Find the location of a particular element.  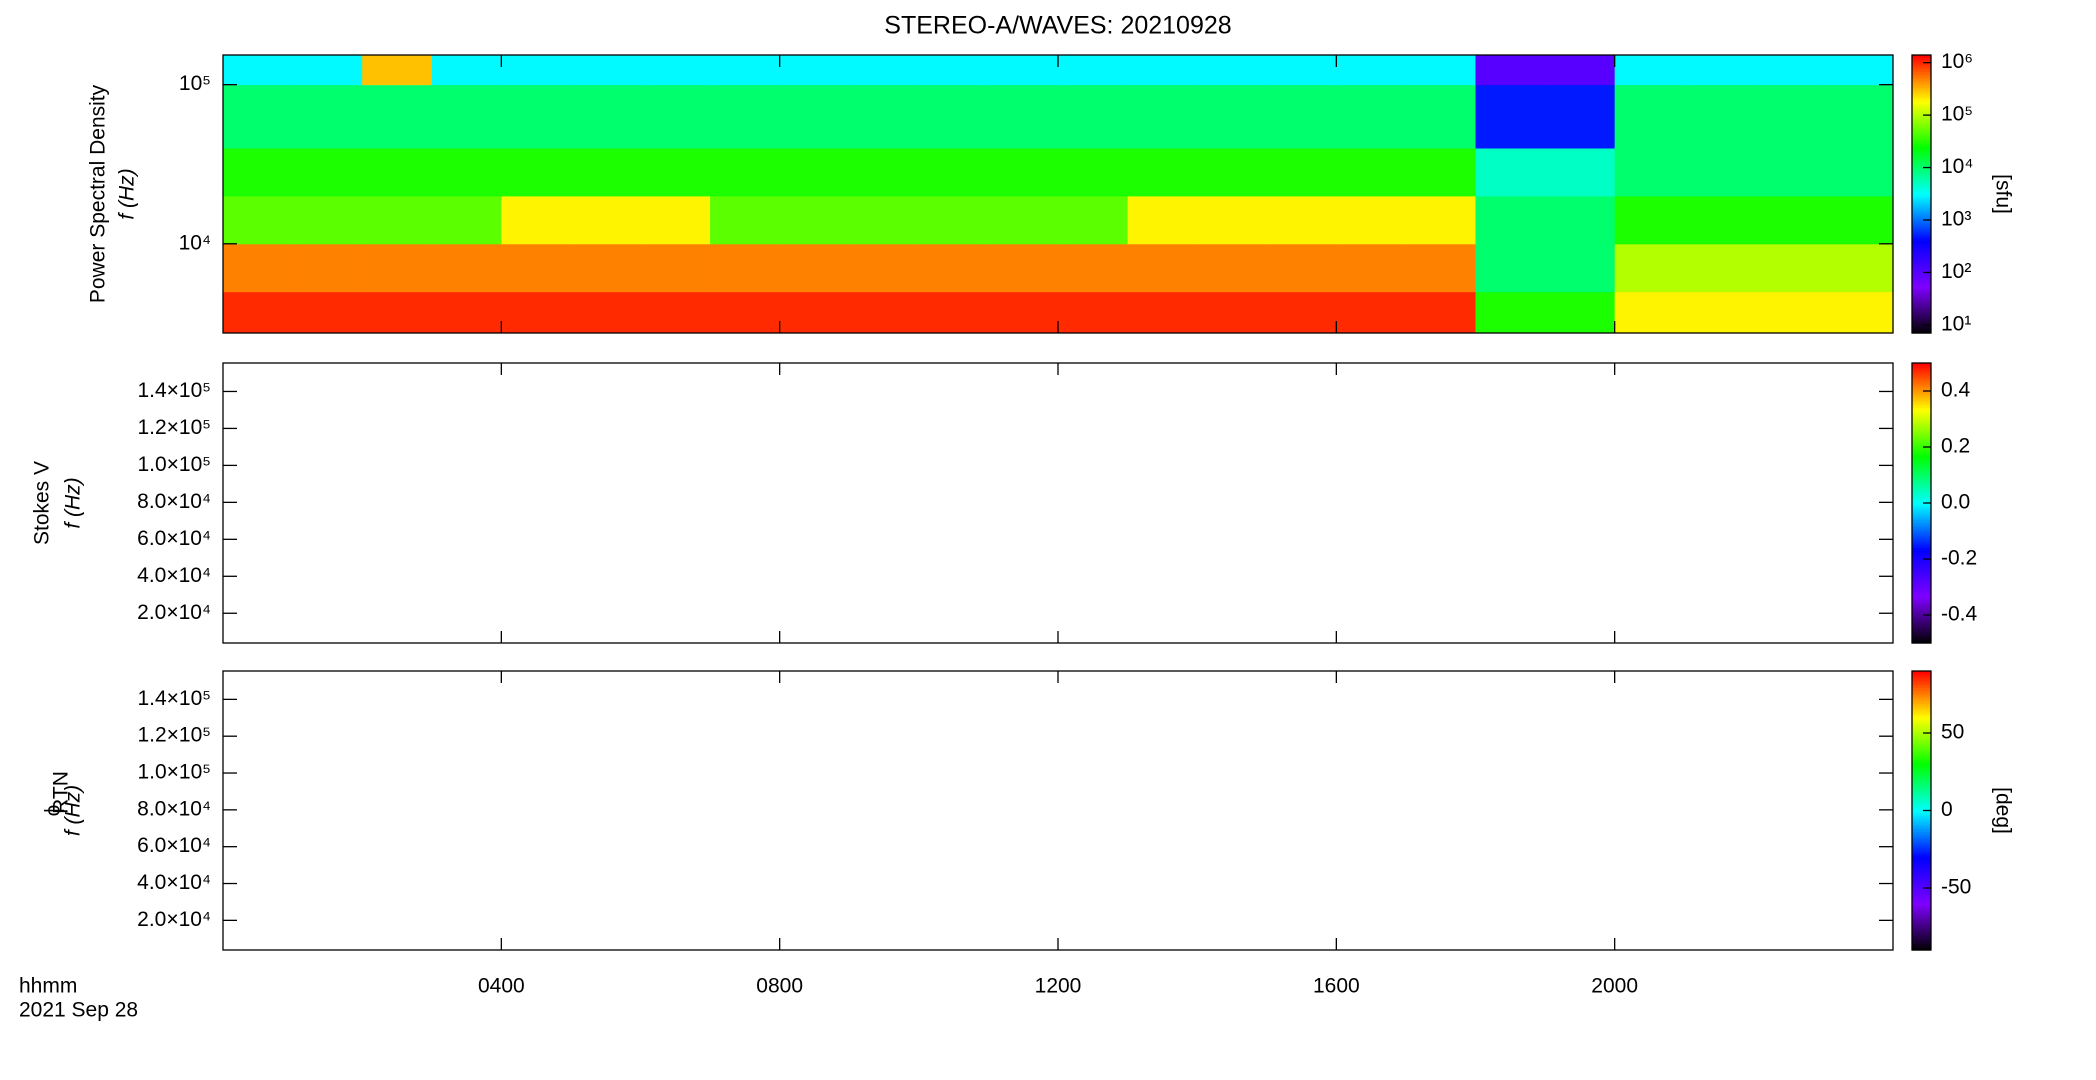

colorbar-frame is located at coordinates (1921, 194).